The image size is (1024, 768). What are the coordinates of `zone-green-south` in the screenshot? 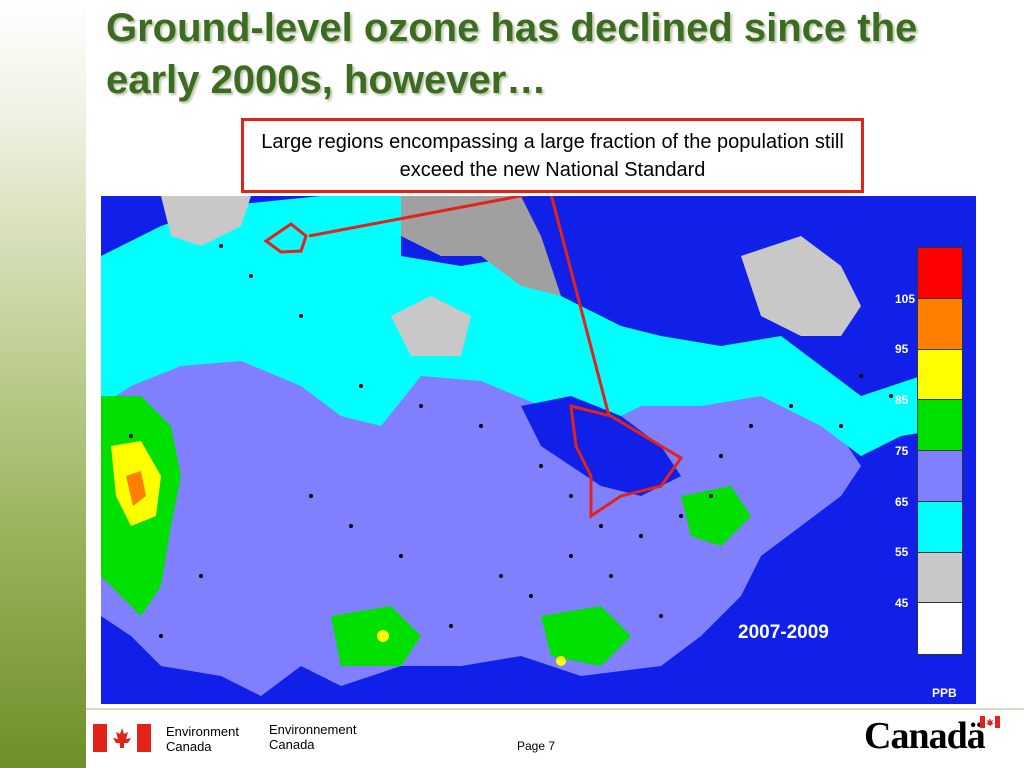 It's located at (376, 636).